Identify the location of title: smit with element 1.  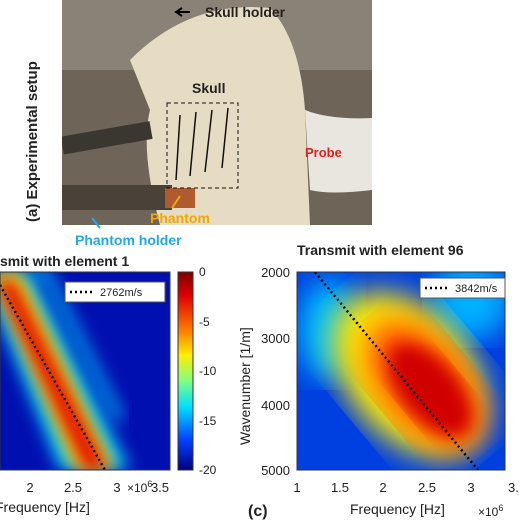
(64, 261).